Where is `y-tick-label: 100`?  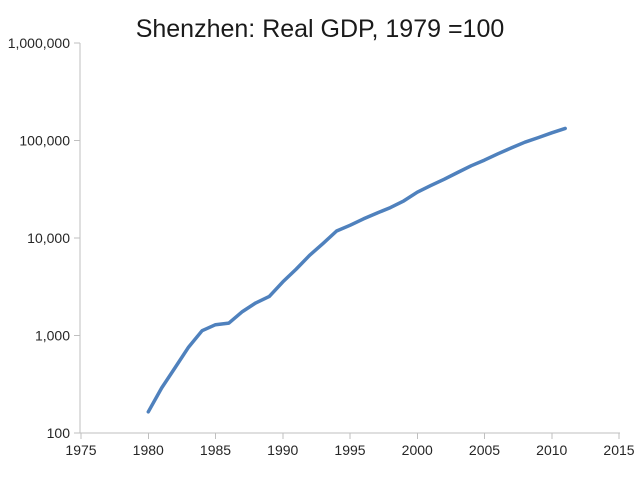 y-tick-label: 100 is located at coordinates (59, 433).